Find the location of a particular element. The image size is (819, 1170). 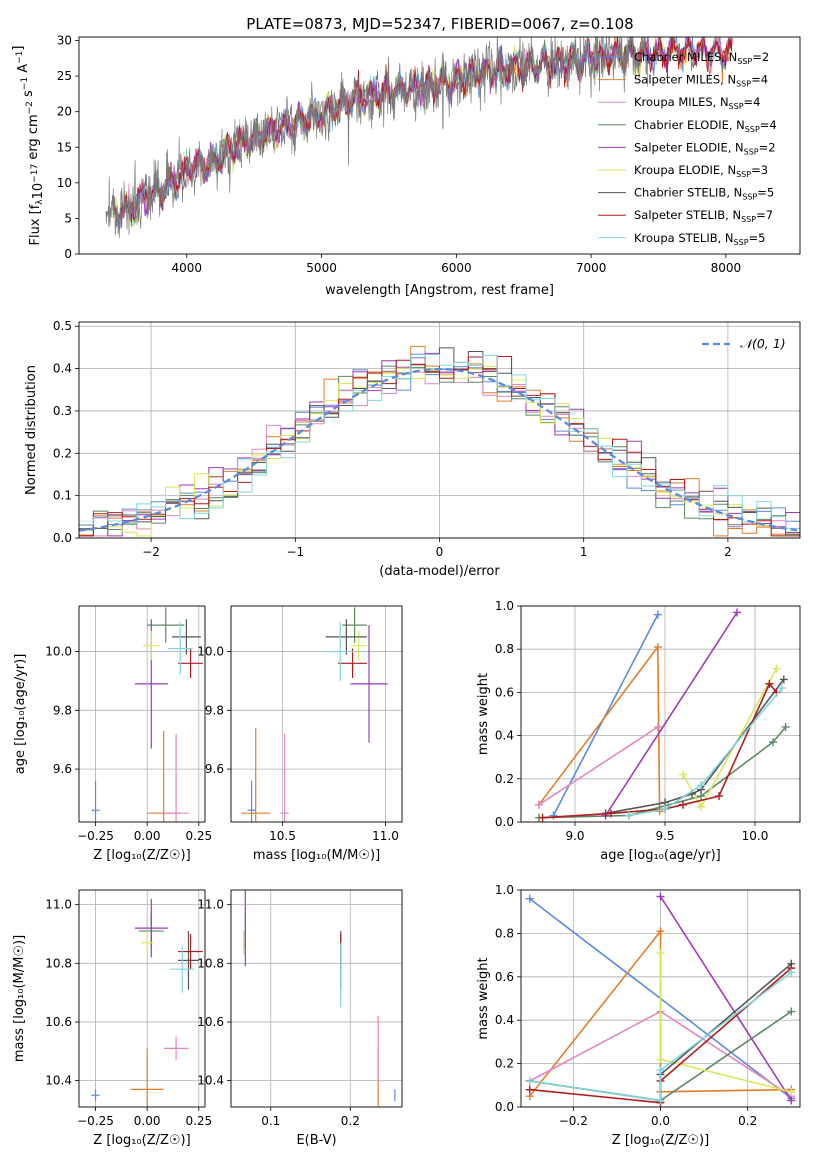

y-tick-label: 10.8 is located at coordinates (210, 963).